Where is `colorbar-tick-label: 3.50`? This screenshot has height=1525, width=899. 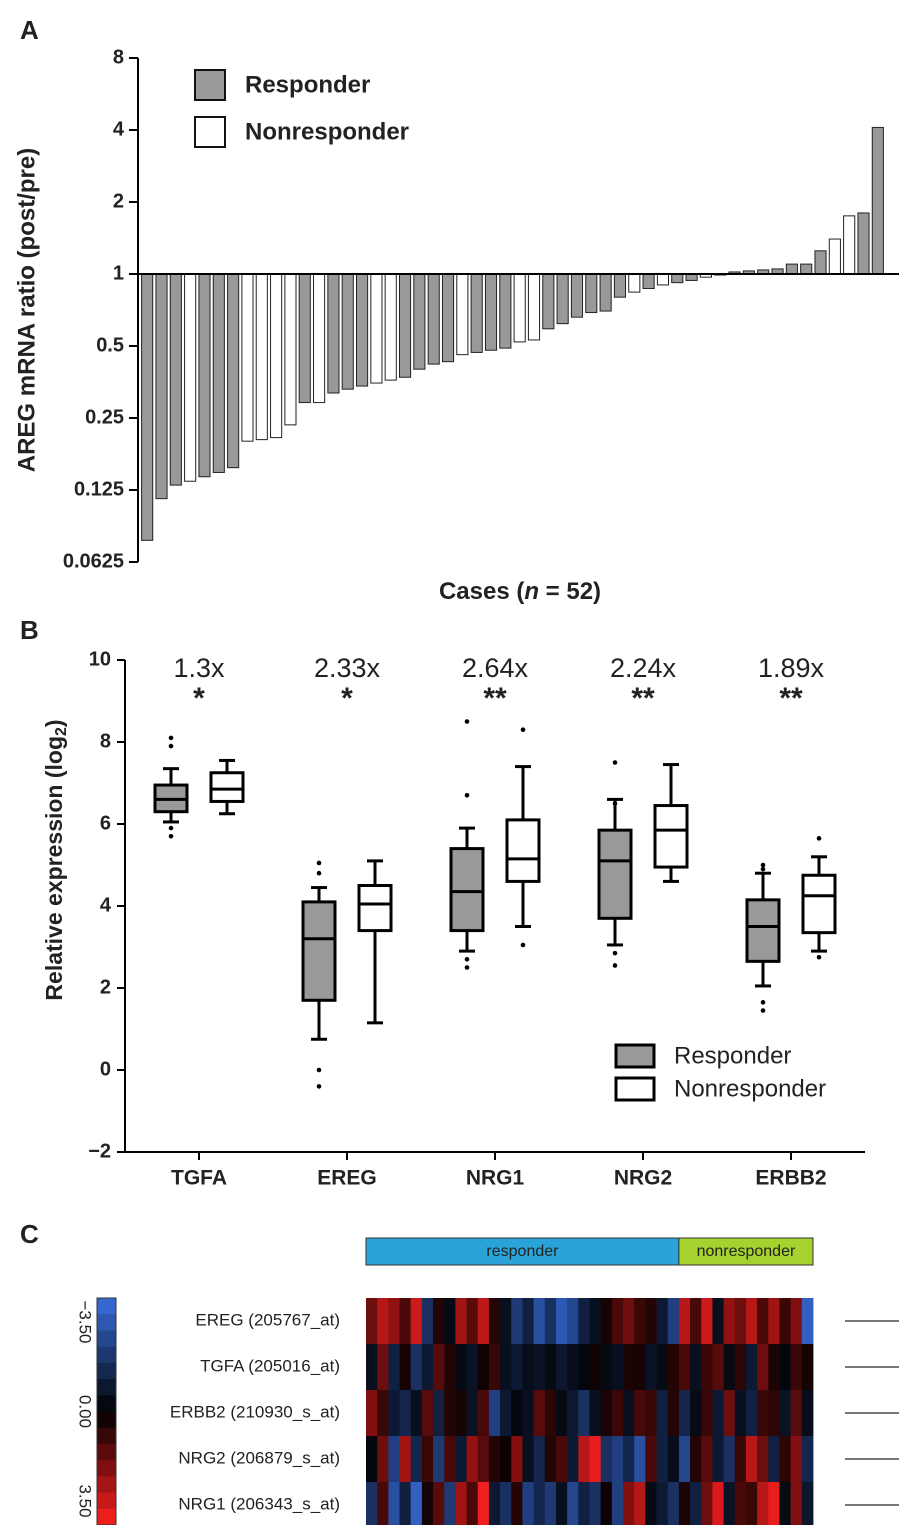 colorbar-tick-label: 3.50 is located at coordinates (85, 1500).